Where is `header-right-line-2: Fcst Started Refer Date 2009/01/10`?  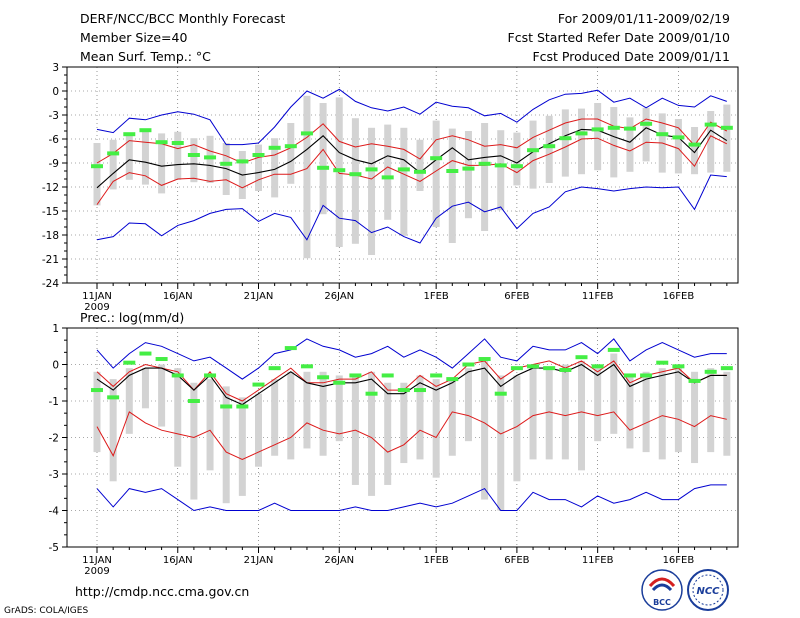 header-right-line-2: Fcst Started Refer Date 2009/01/10 is located at coordinates (619, 37).